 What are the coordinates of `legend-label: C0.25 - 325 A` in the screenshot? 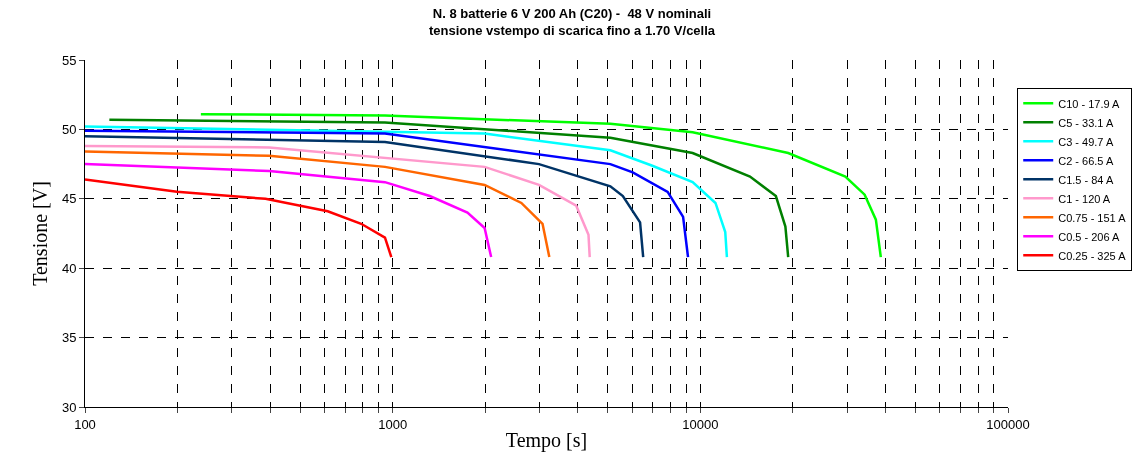 It's located at (1092, 255).